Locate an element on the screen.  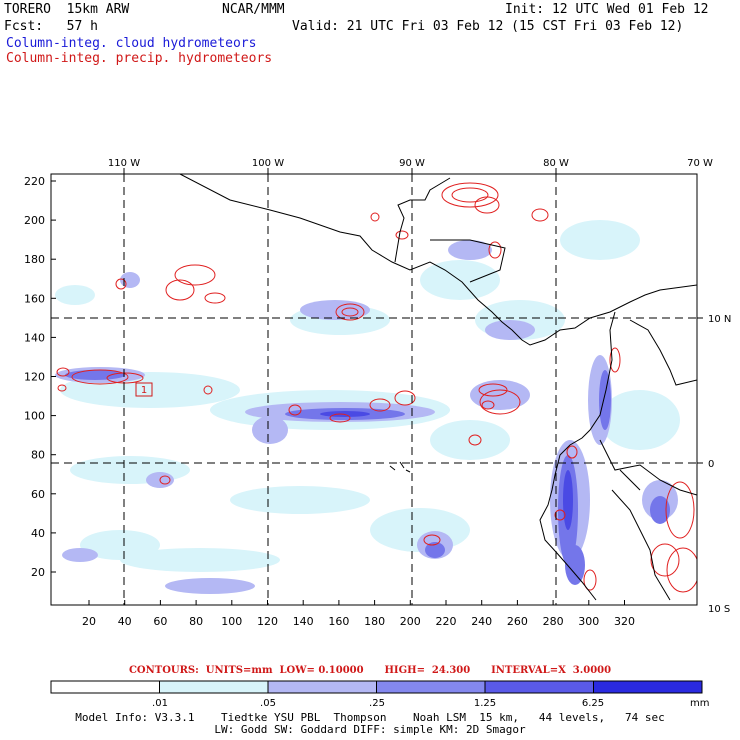
lat-label-0: 0 is located at coordinates (711, 464).